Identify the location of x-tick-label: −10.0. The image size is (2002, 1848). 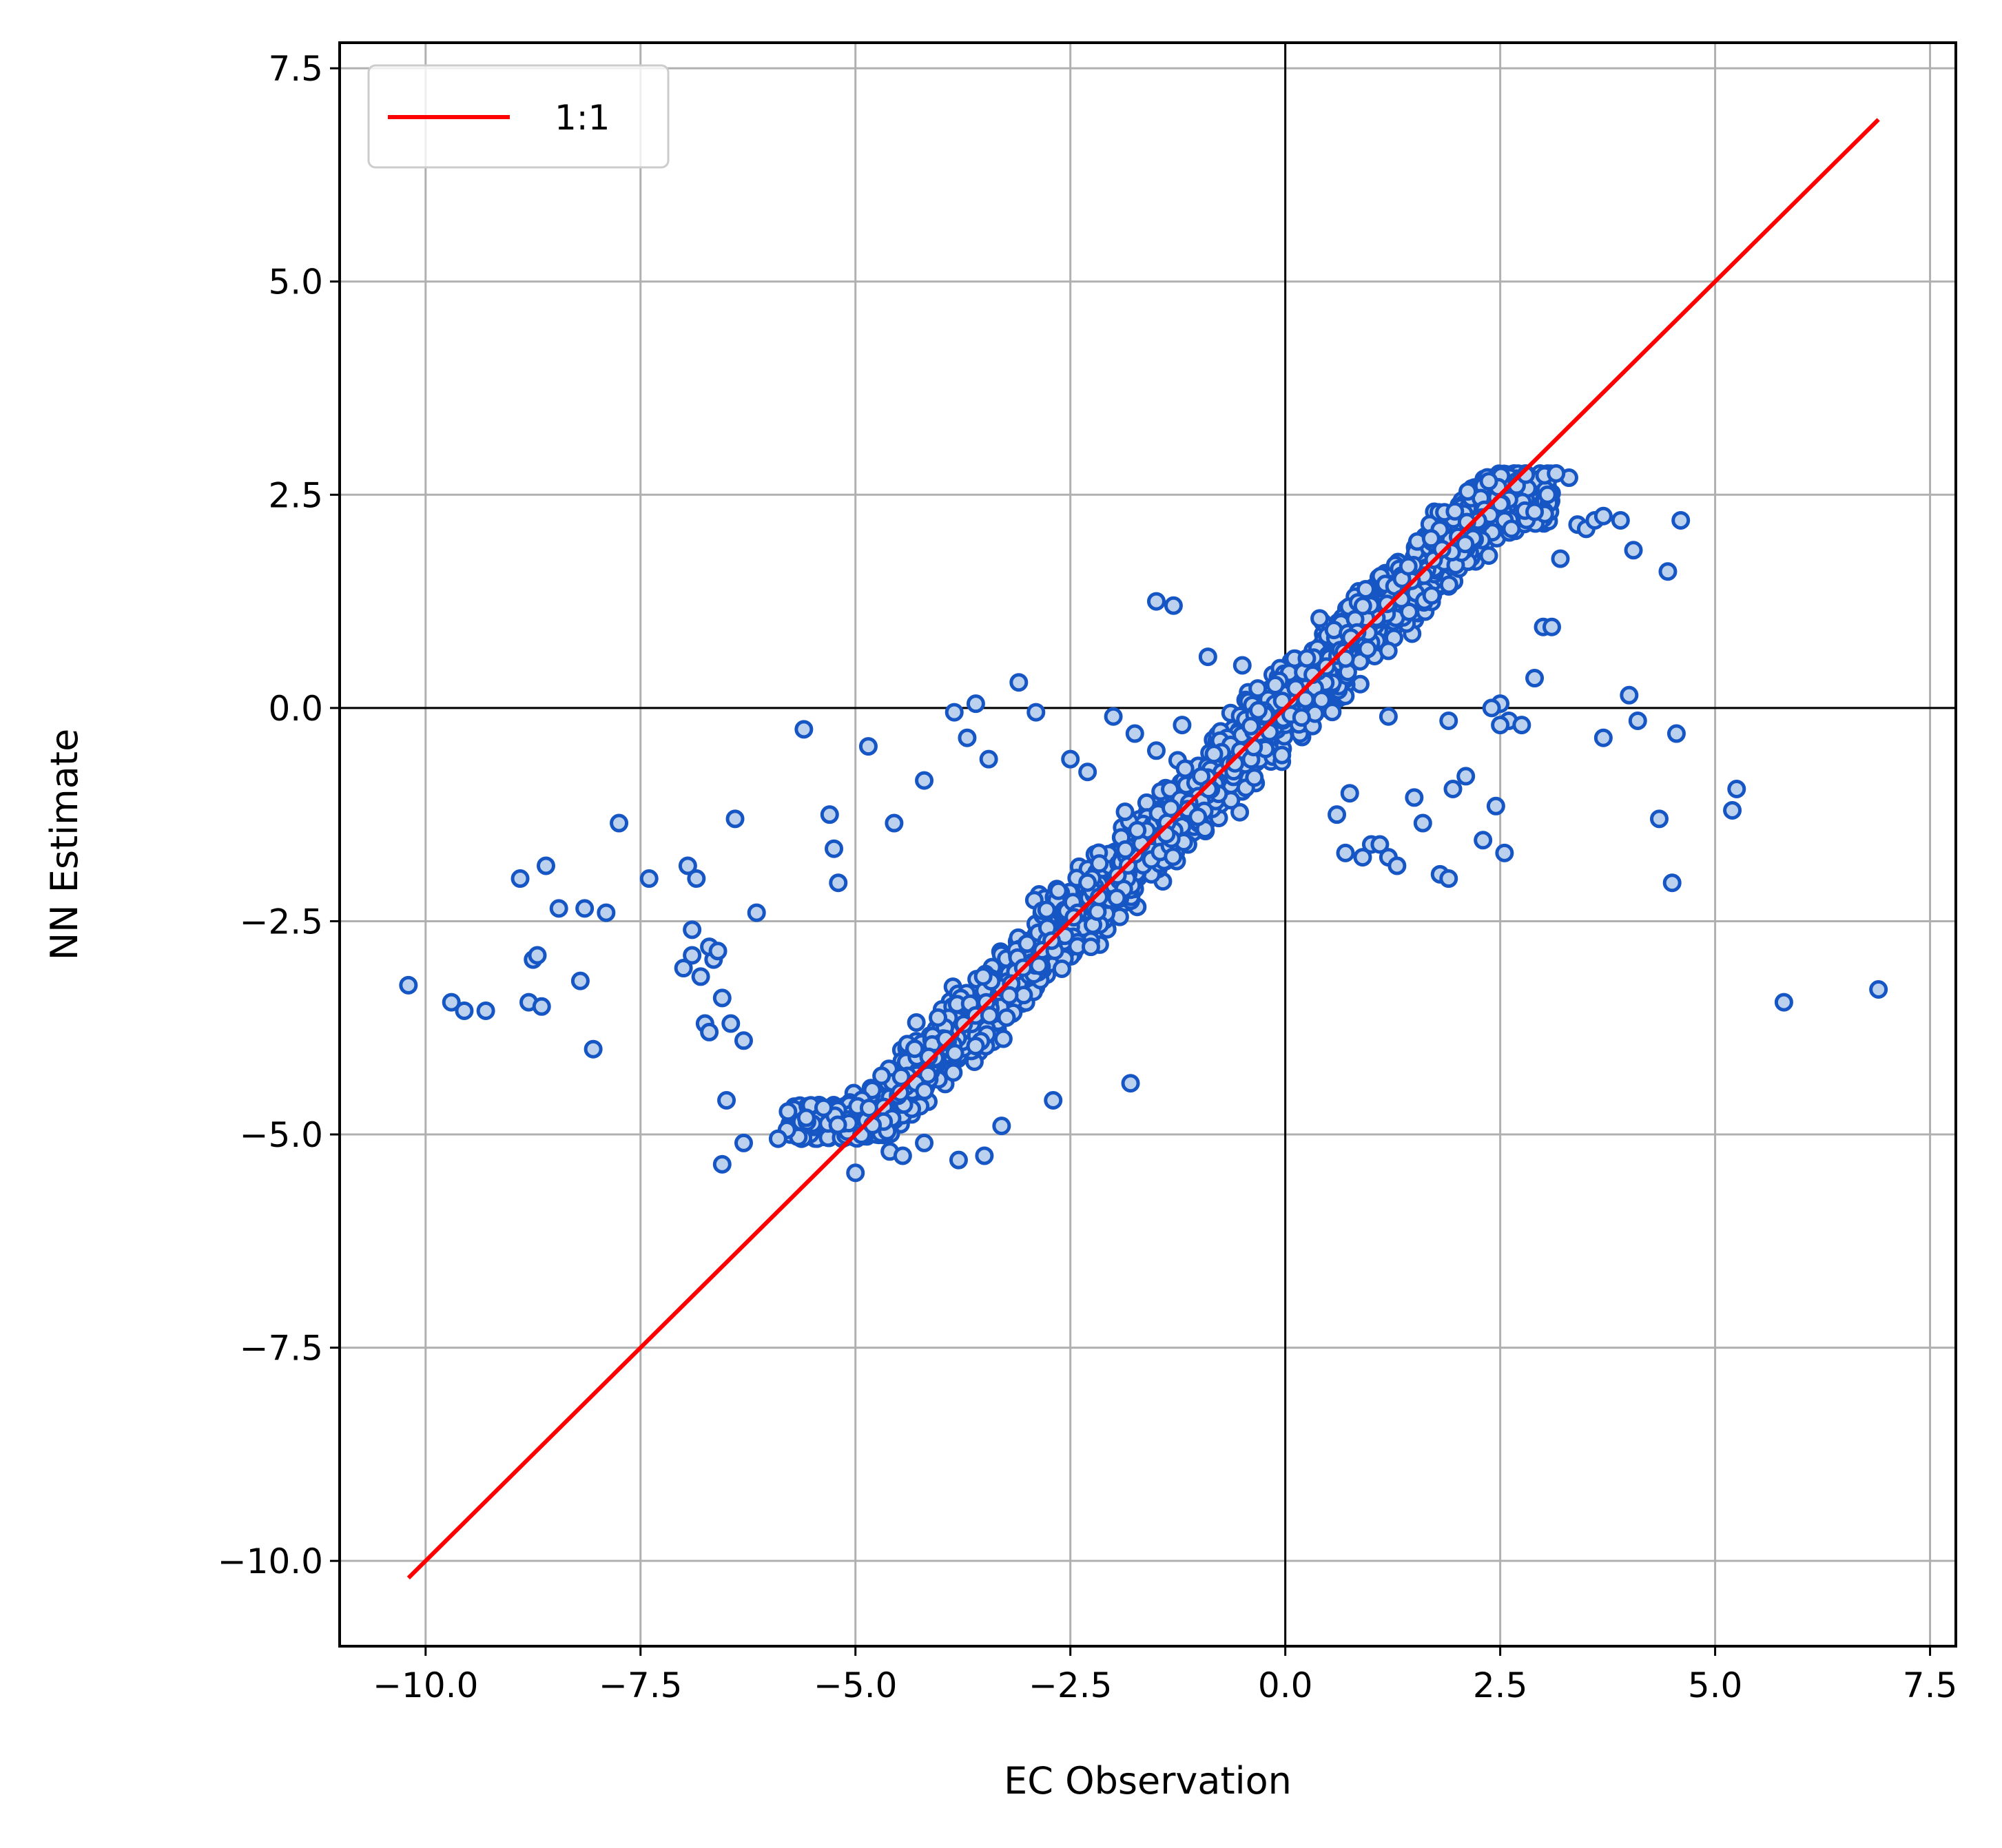
(425, 1685).